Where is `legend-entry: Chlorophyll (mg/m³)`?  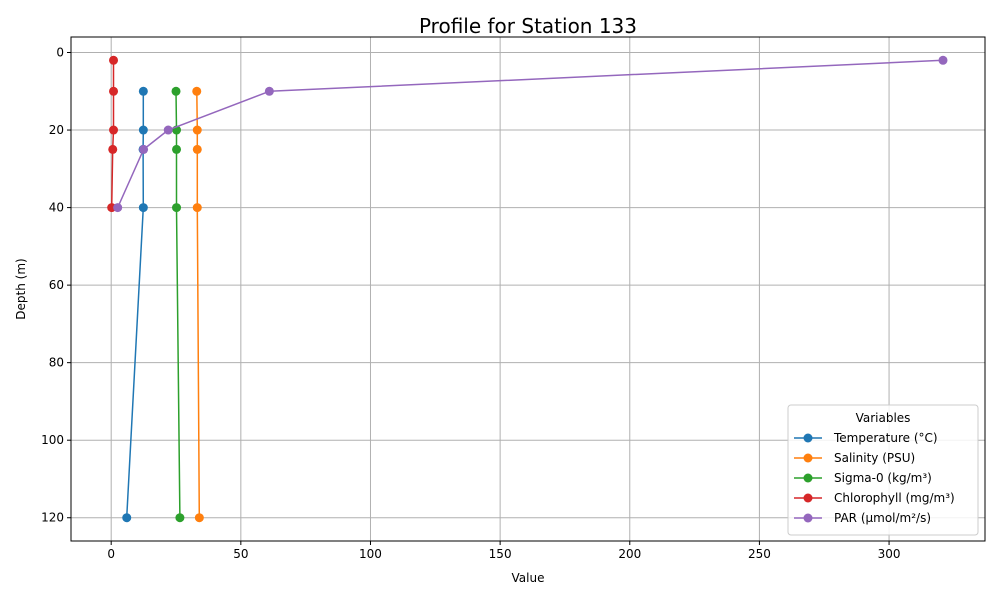 legend-entry: Chlorophyll (mg/m³) is located at coordinates (874, 498).